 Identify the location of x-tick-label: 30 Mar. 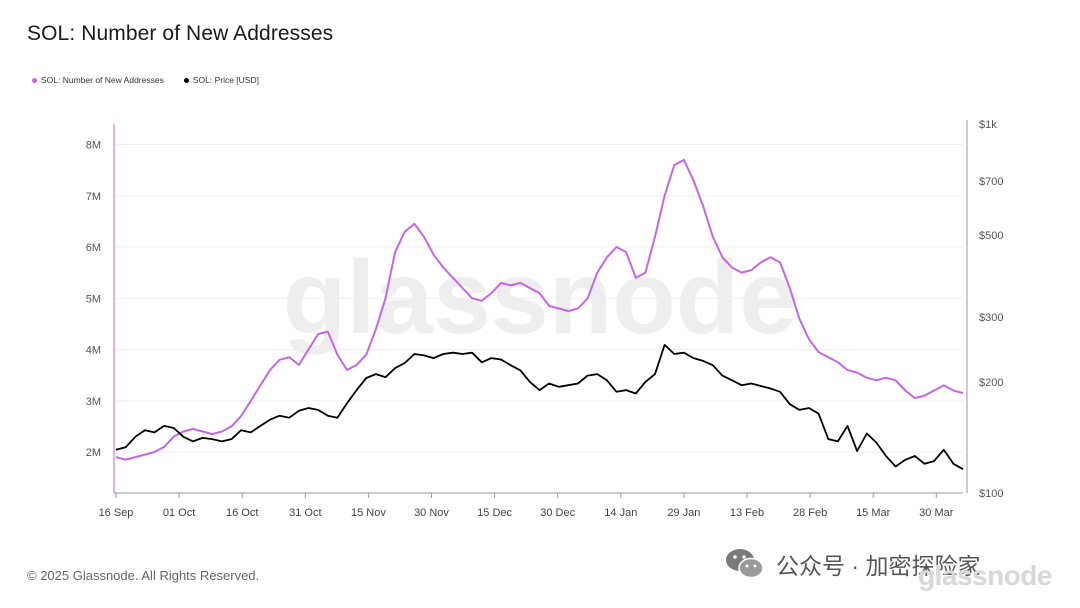
(936, 513).